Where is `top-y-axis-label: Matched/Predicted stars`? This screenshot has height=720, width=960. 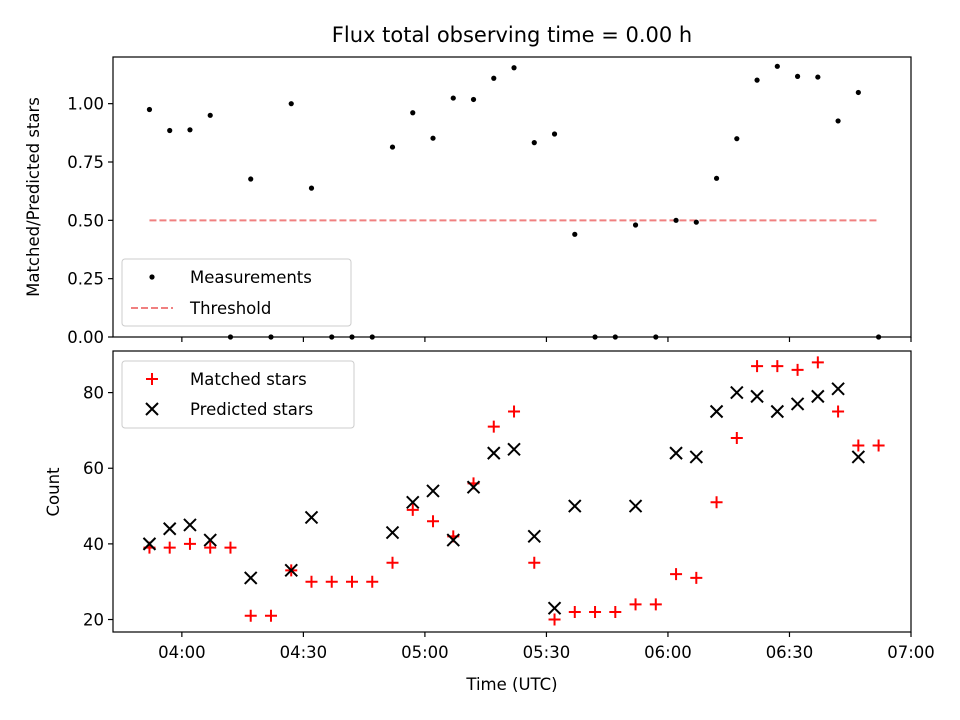 top-y-axis-label: Matched/Predicted stars is located at coordinates (33, 197).